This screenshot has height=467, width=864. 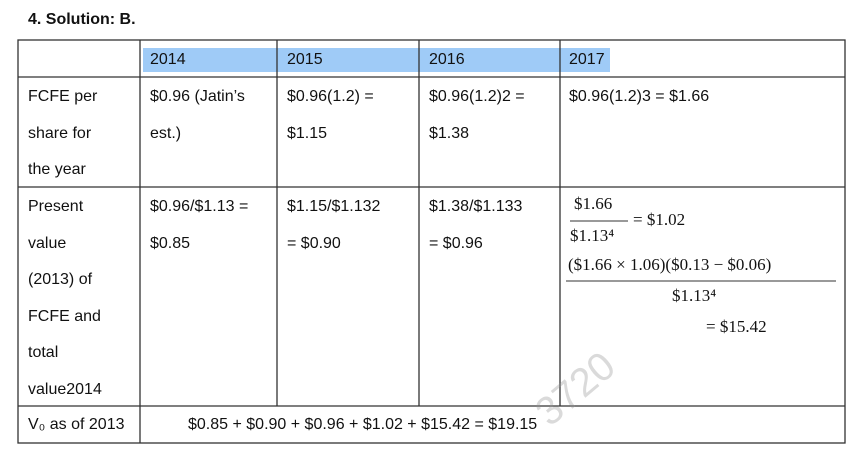 I want to click on row-label: Present, so click(x=56, y=206).